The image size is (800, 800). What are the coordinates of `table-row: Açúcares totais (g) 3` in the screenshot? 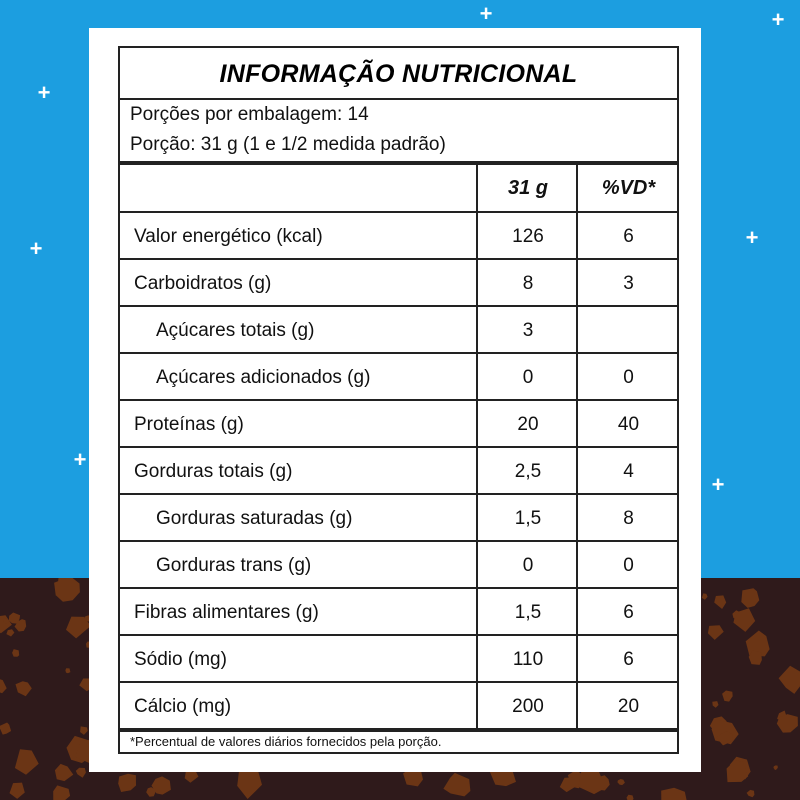 It's located at (398, 330).